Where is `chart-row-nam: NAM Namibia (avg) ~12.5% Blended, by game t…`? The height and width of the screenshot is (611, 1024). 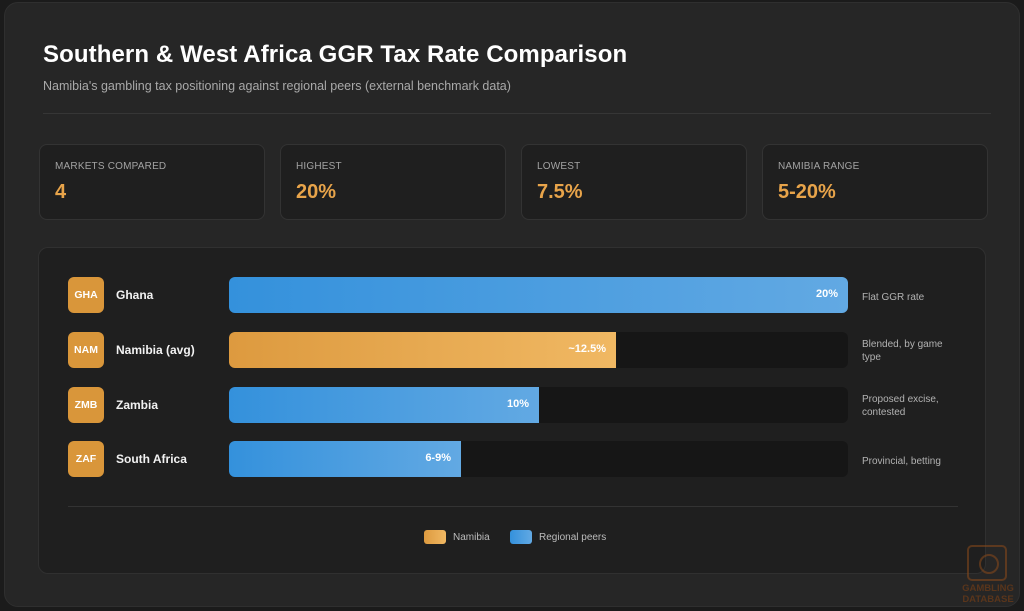
chart-row-nam: NAM Namibia (avg) ~12.5% Blended, by game t… is located at coordinates (513, 350).